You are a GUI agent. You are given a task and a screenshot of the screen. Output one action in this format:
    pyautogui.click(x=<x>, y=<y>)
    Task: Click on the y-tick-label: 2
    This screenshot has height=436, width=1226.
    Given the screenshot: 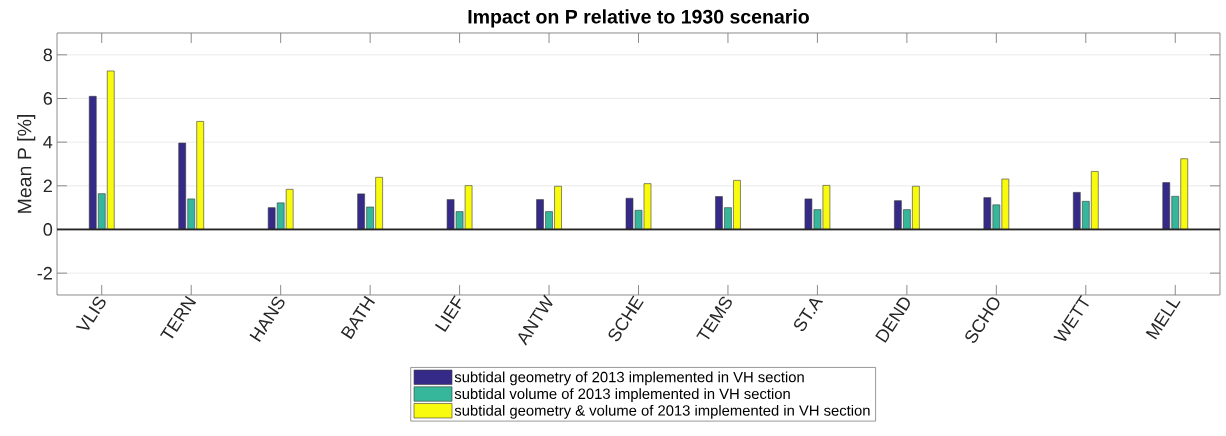 What is the action you would take?
    pyautogui.click(x=47, y=186)
    